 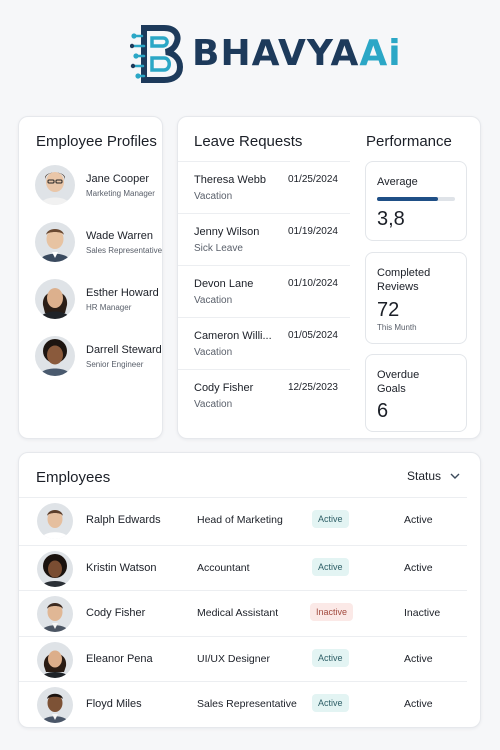 I want to click on leave-requests-title: Leave Requests, so click(x=248, y=141).